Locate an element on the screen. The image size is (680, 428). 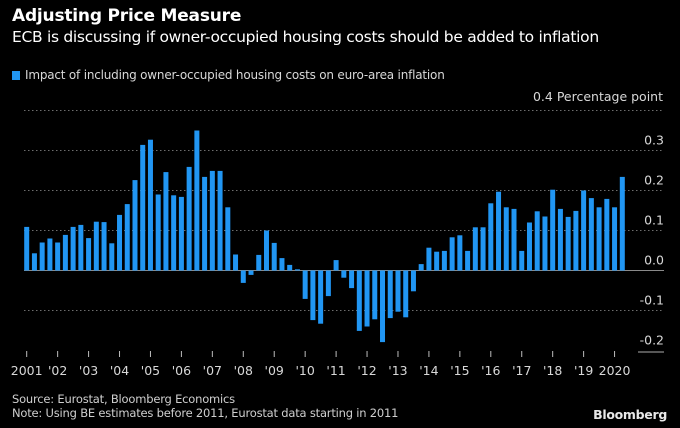
x-tick-label: 2020 is located at coordinates (615, 370).